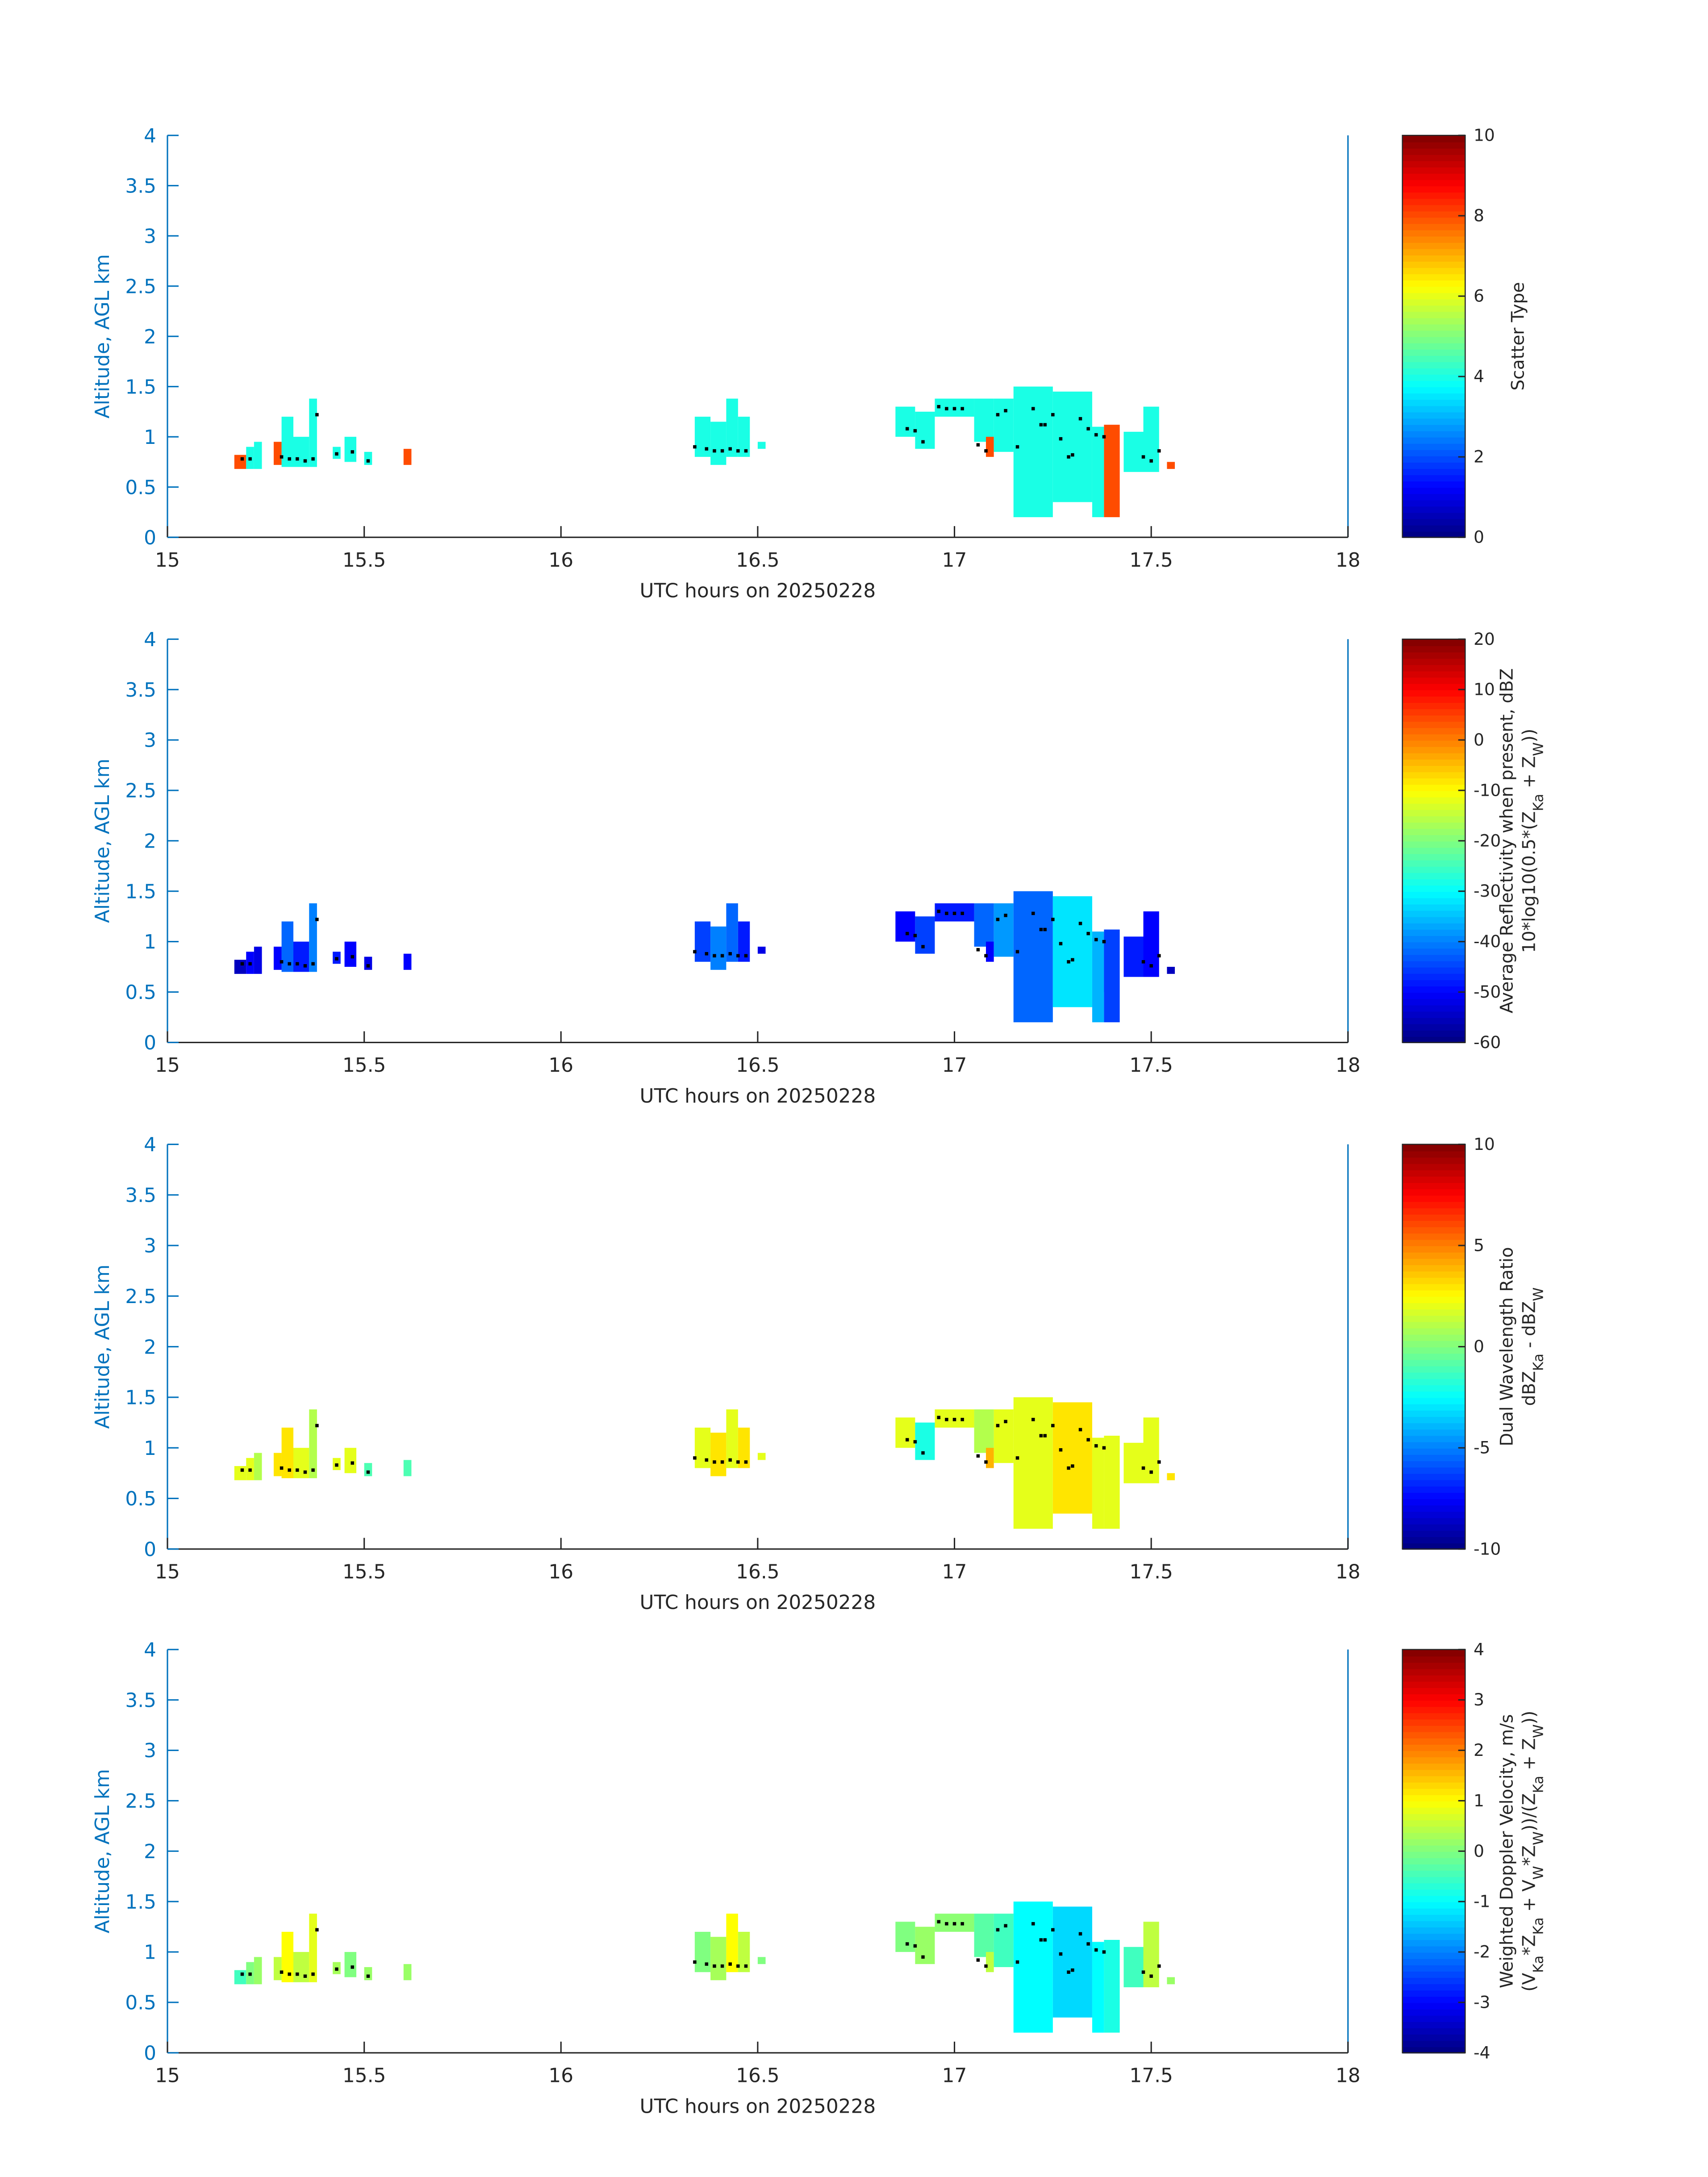 The image size is (1708, 2177). Describe the element at coordinates (1530, 1982) in the screenshot. I see `label-text: (V` at that location.